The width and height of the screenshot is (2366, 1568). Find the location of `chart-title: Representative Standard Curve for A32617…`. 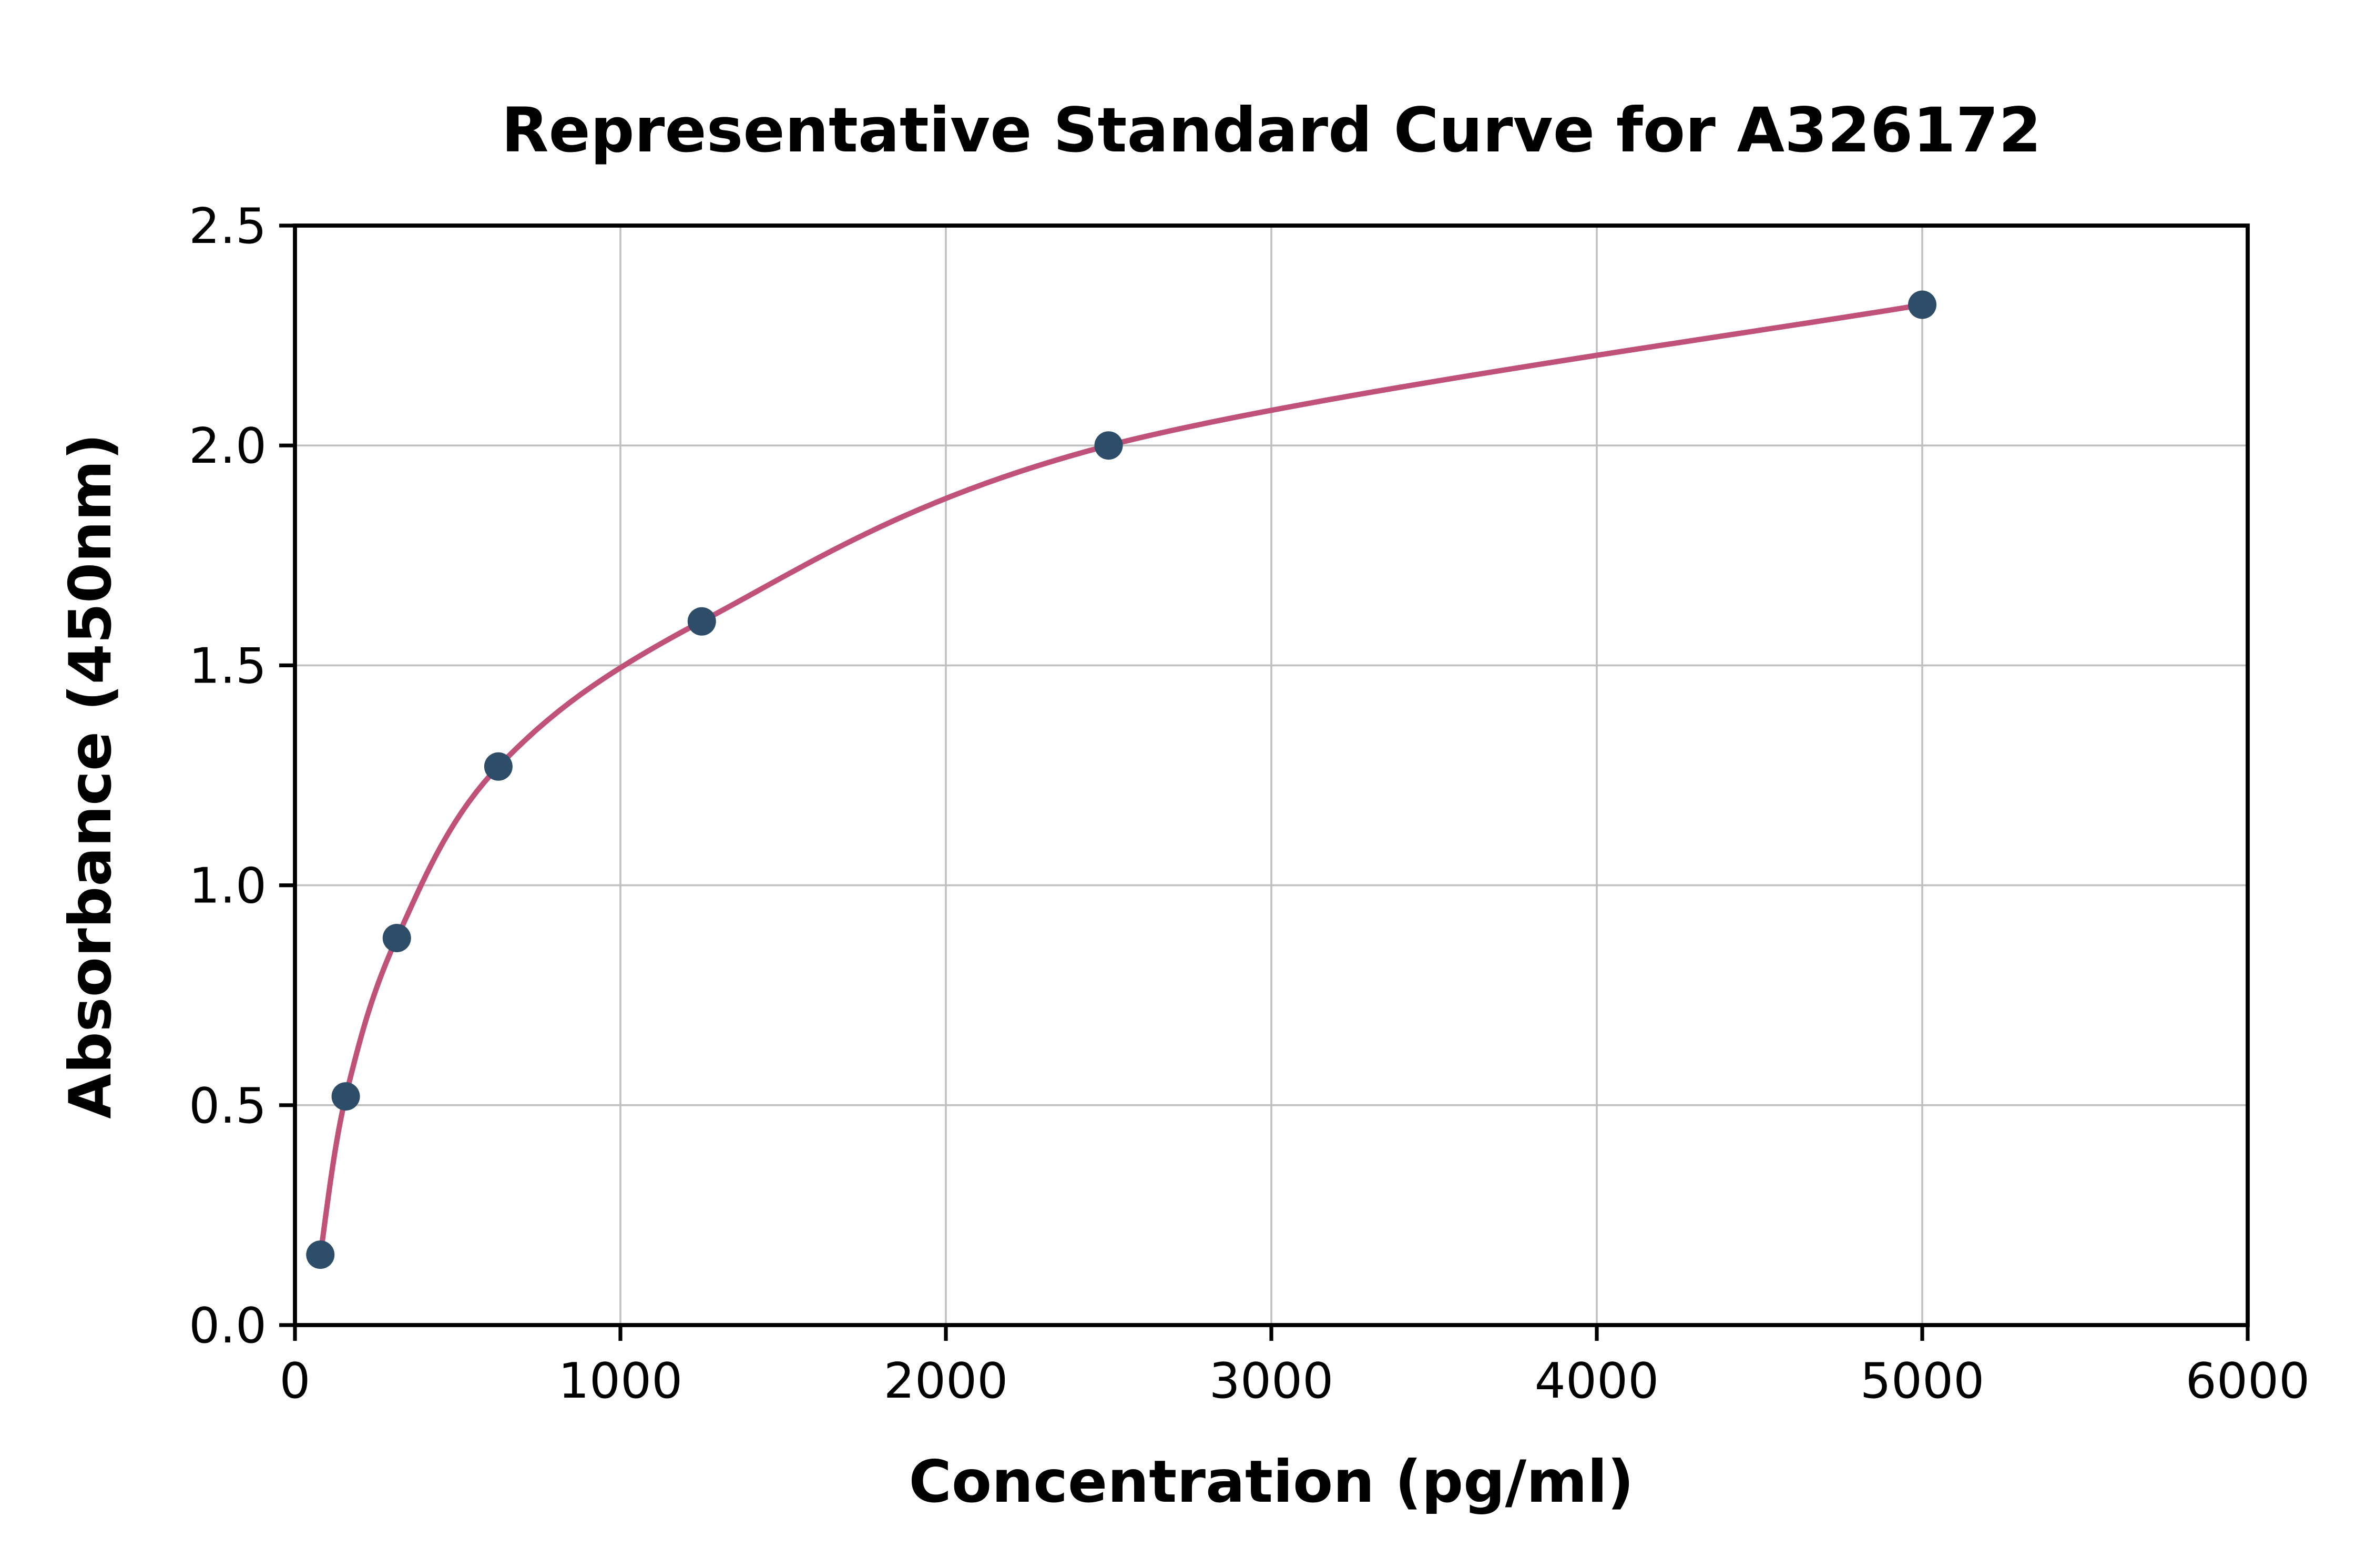

chart-title: Representative Standard Curve for A32617… is located at coordinates (1271, 130).